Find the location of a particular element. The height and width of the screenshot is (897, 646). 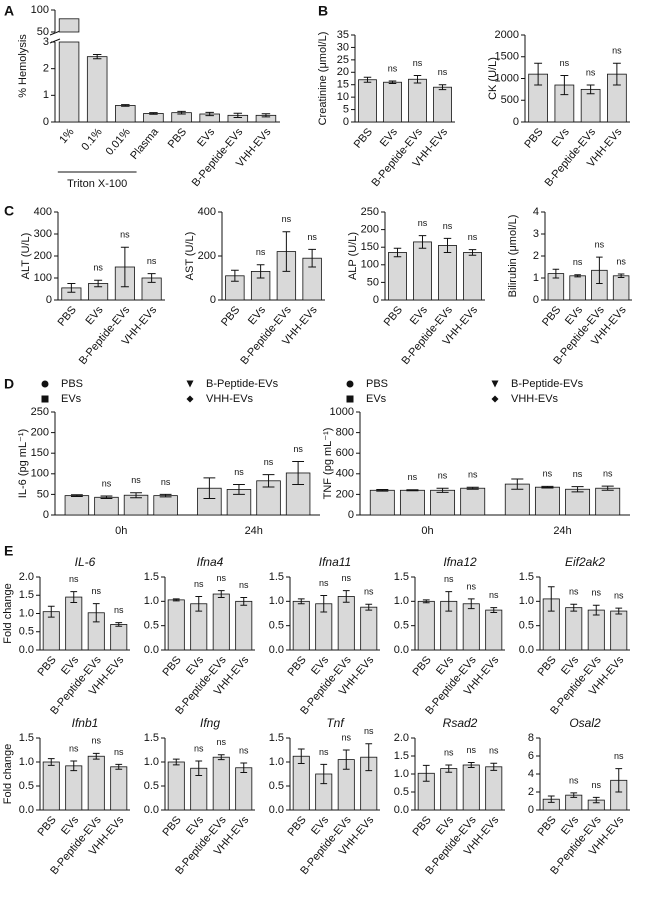

y-tick-label: 250 is located at coordinates (370, 212).